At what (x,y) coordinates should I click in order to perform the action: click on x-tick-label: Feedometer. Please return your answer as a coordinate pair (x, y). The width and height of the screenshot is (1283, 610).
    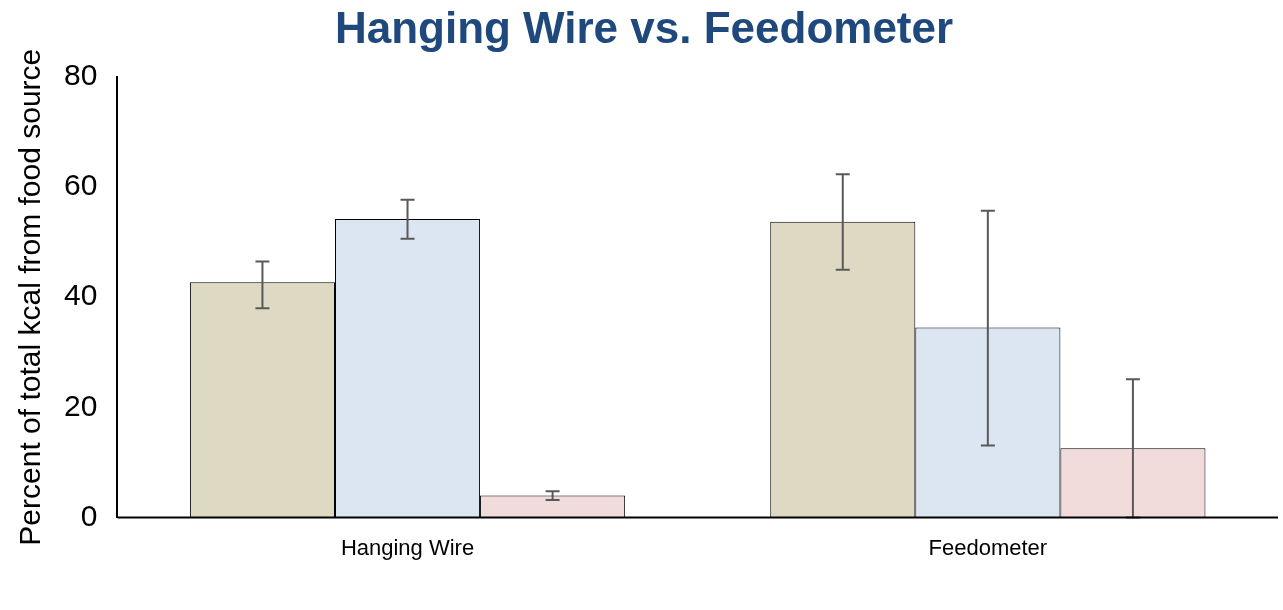
    Looking at the image, I should click on (988, 547).